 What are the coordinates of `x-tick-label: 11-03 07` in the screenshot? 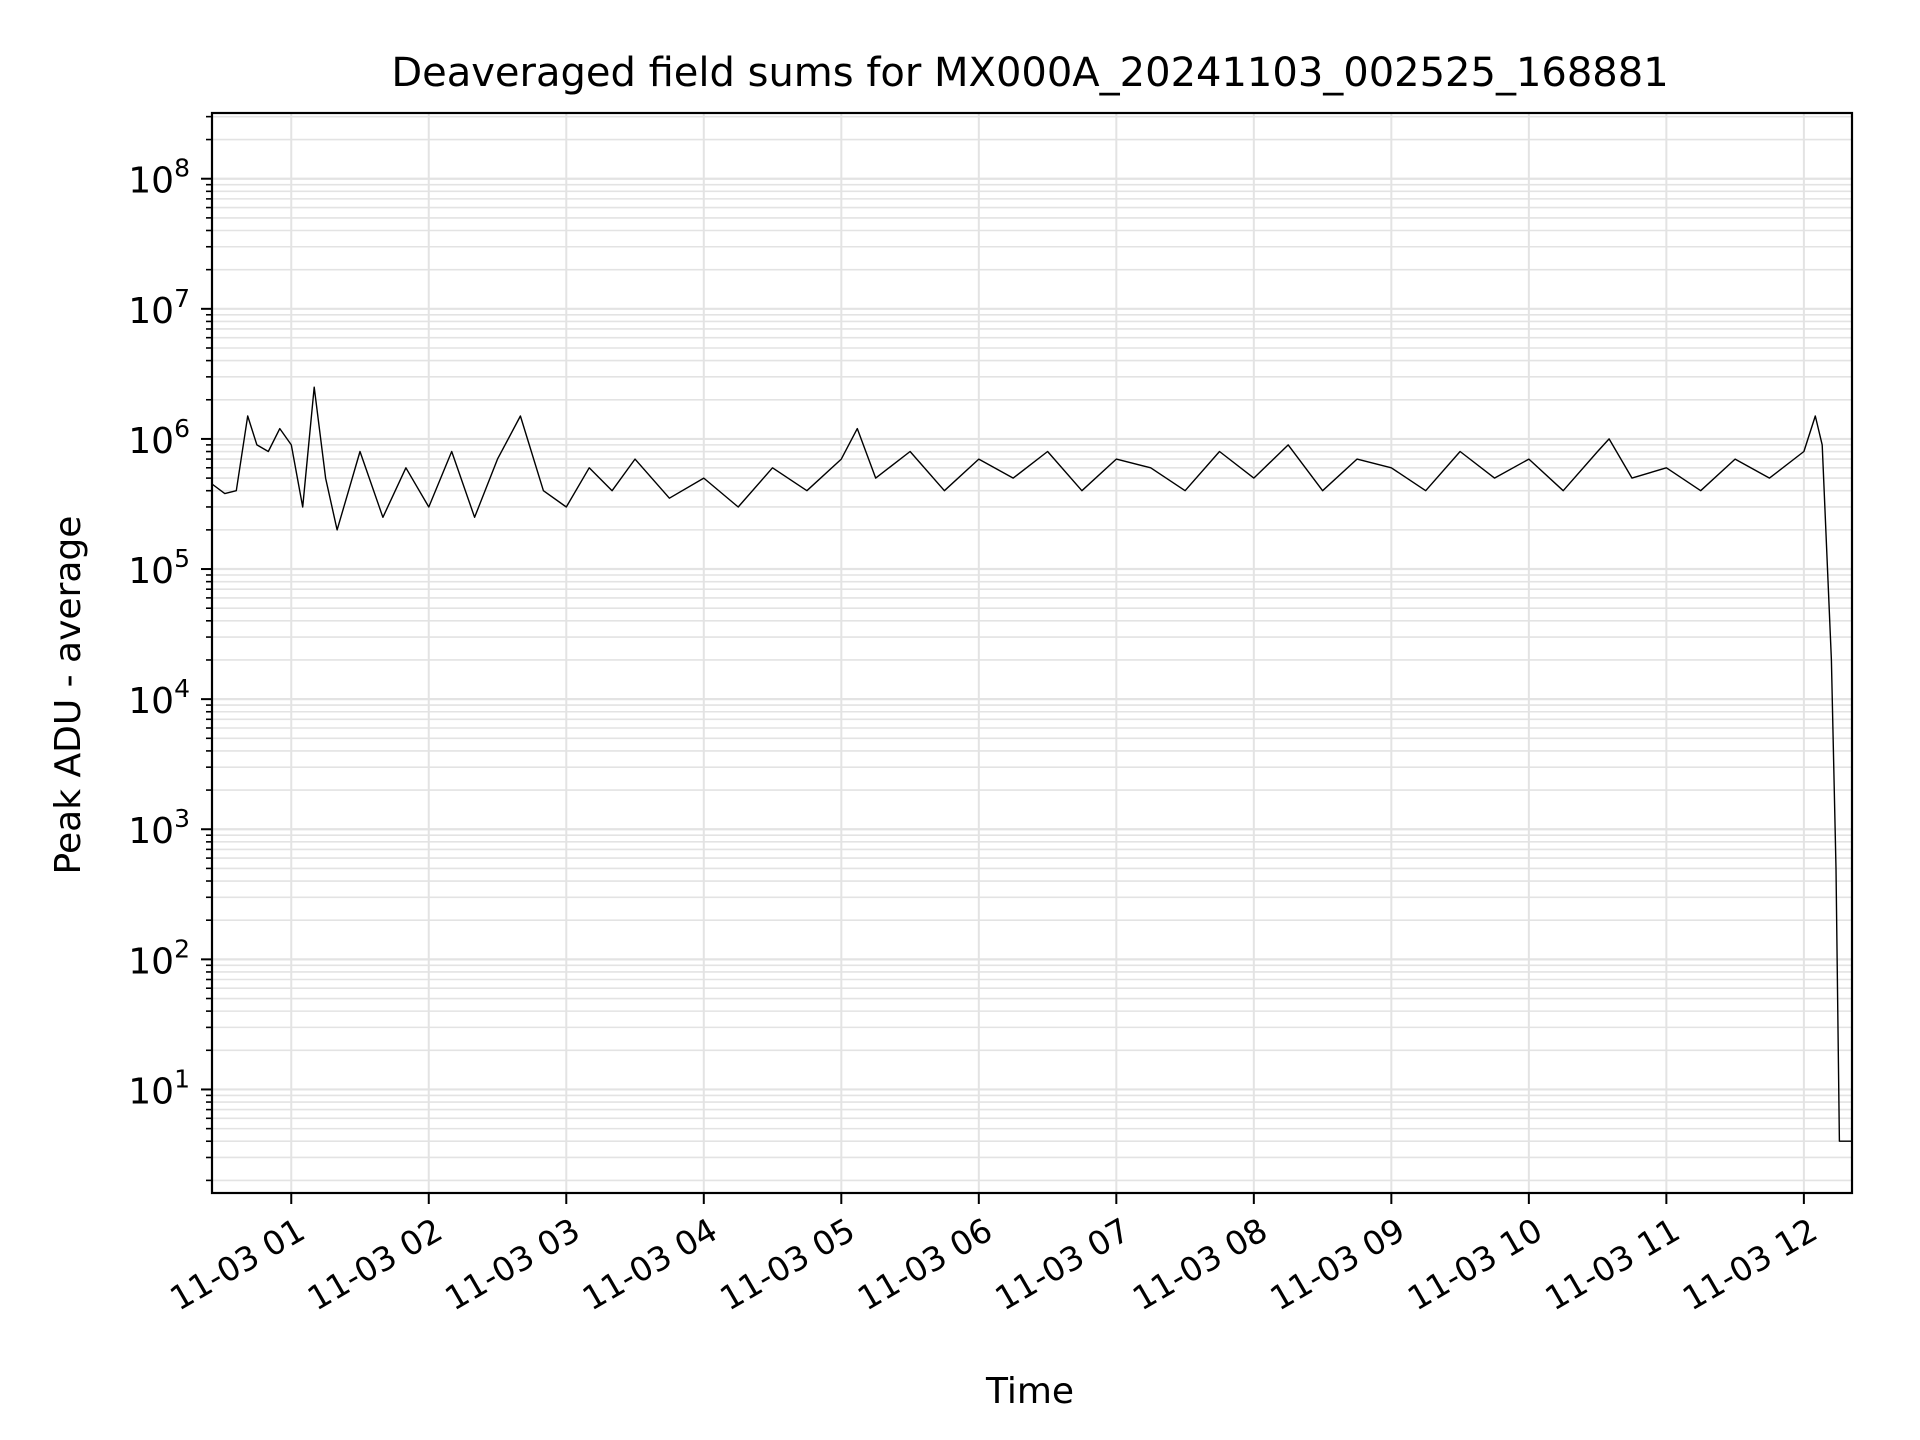 It's located at (1062, 1264).